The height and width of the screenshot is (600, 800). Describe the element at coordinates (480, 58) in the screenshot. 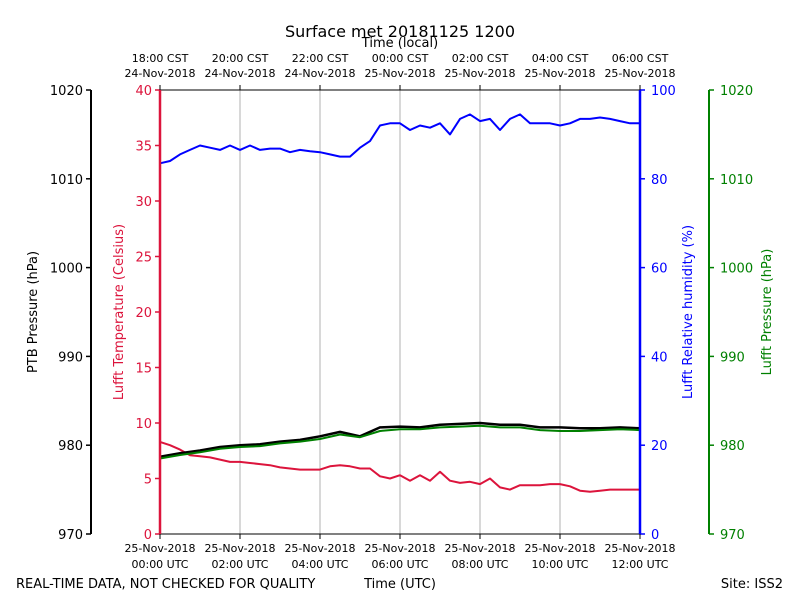

I see `local-tick-time: 02:00 CST` at that location.